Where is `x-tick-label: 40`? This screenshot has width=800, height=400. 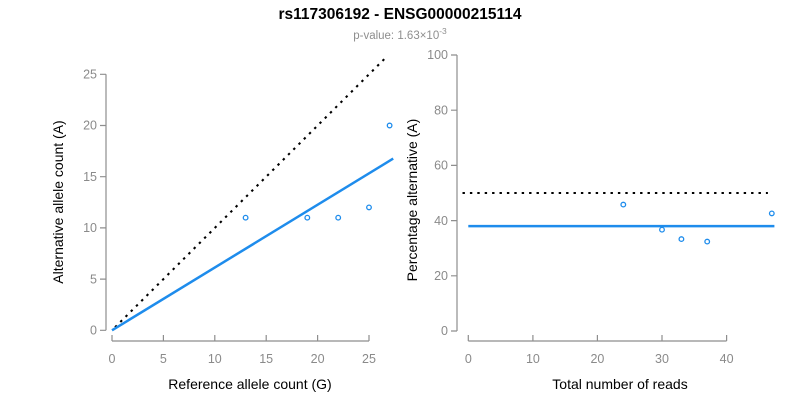
x-tick-label: 40 is located at coordinates (727, 359).